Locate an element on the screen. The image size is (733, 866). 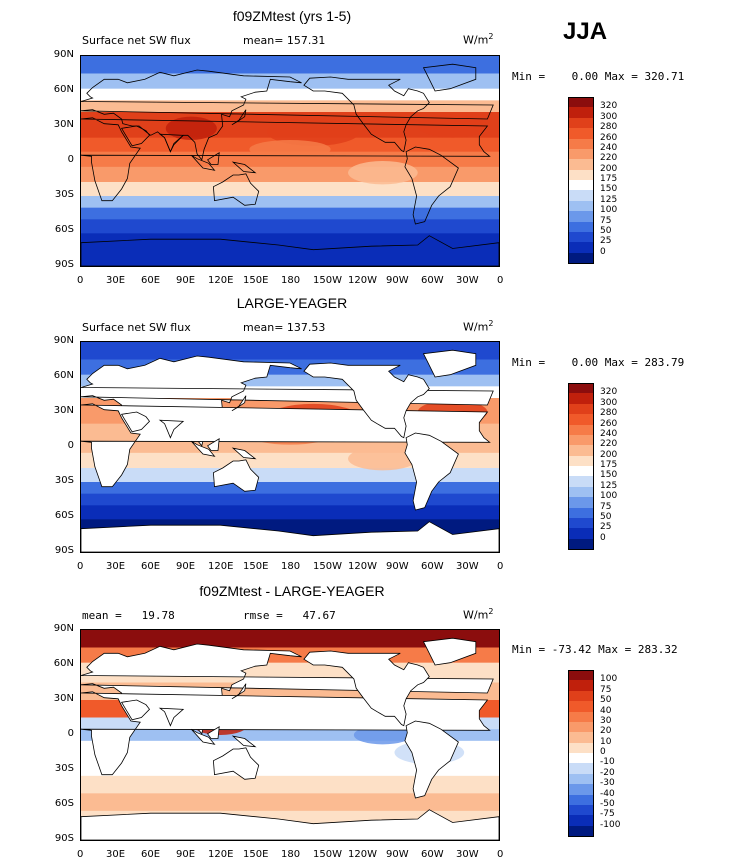
panel3-map-svg is located at coordinates (290, 735).